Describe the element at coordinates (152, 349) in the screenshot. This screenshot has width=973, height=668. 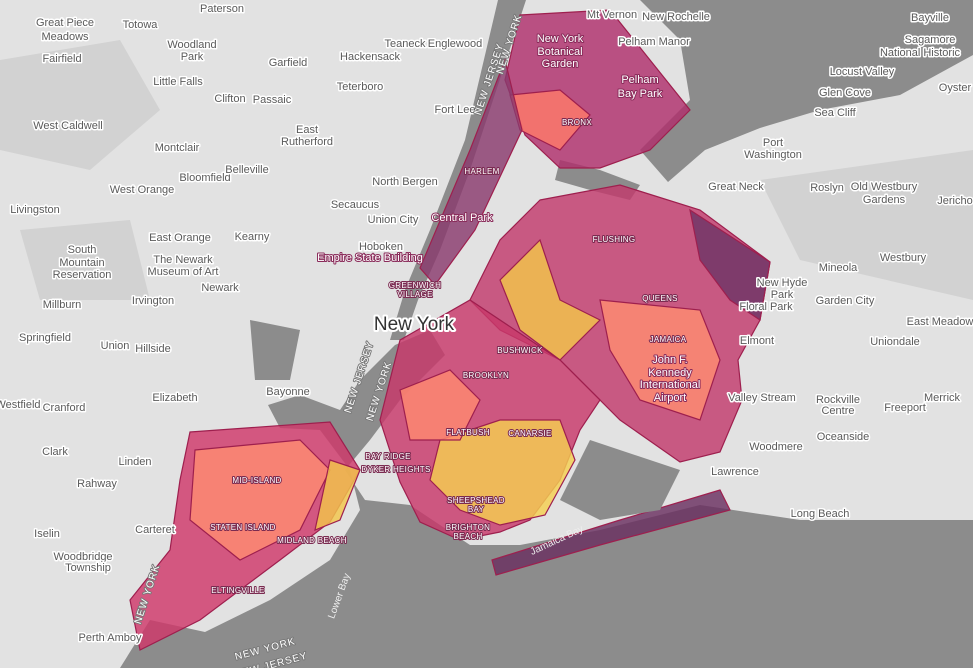
I see `town-label: Hillside` at that location.